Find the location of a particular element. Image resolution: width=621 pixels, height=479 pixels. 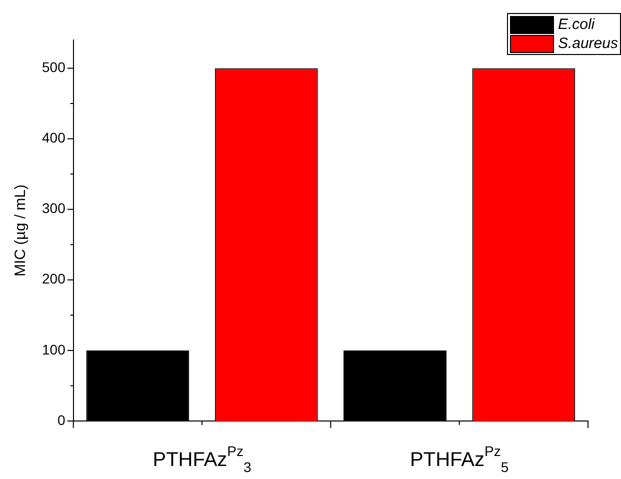

y-axis-title: MIC (µg / mL) is located at coordinates (21, 230).